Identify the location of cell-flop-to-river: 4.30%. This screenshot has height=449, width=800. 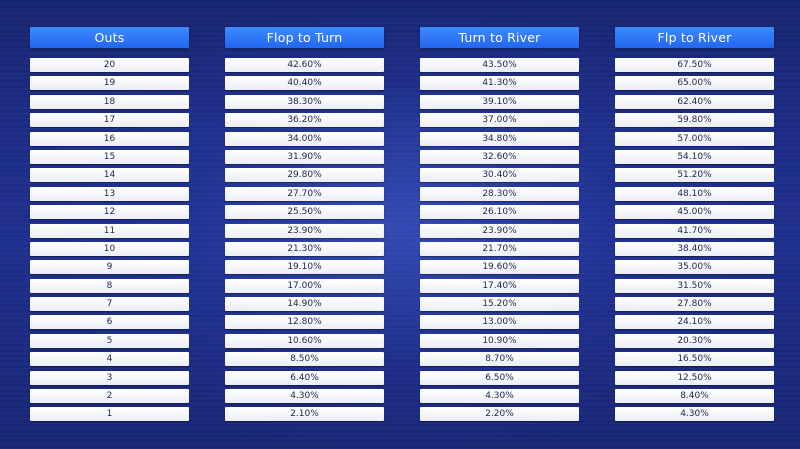
(694, 414).